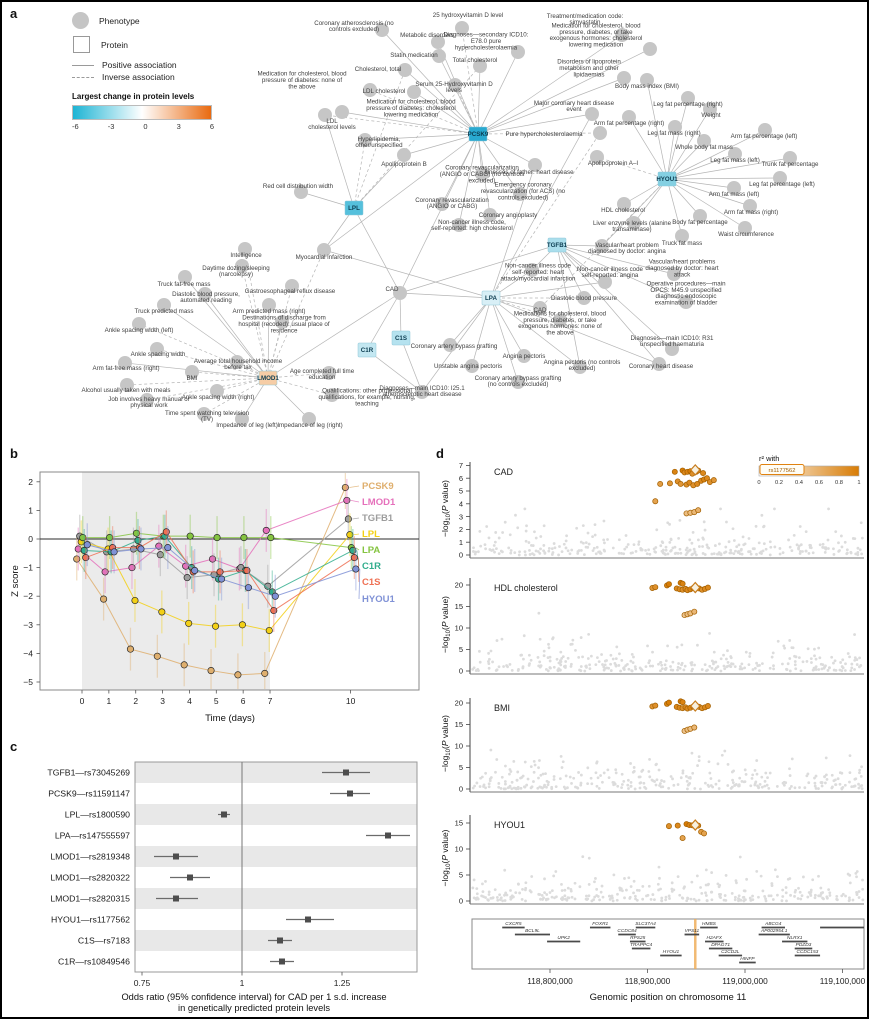  What do you see at coordinates (858, 483) in the screenshot?
I see `r2-tick: 1` at bounding box center [858, 483].